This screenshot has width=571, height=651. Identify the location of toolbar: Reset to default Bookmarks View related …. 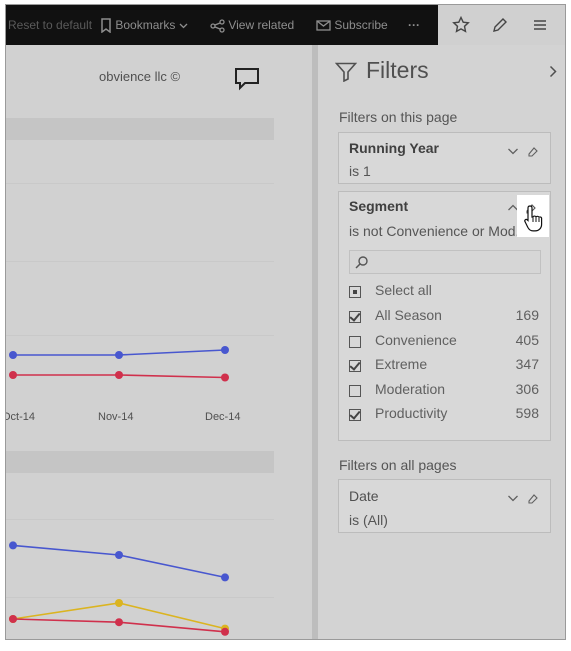
(222, 25).